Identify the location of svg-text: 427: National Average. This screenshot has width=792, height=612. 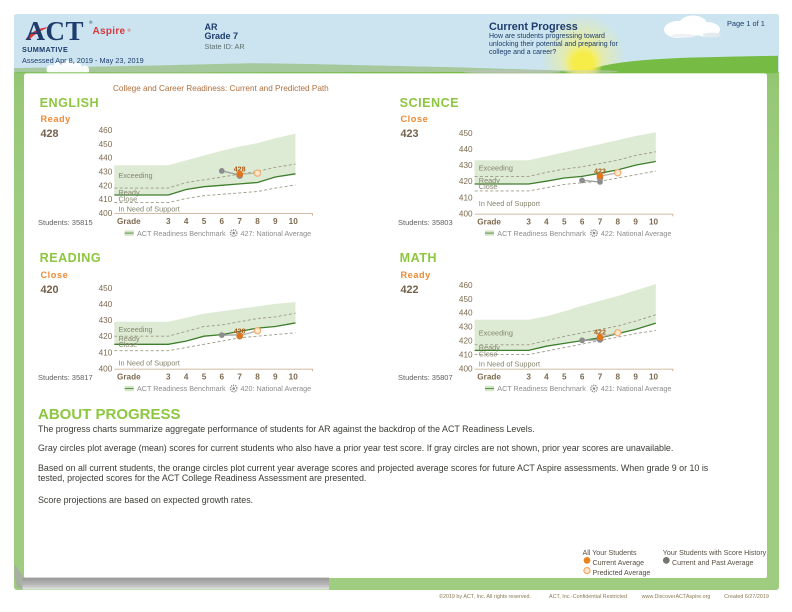
(276, 233).